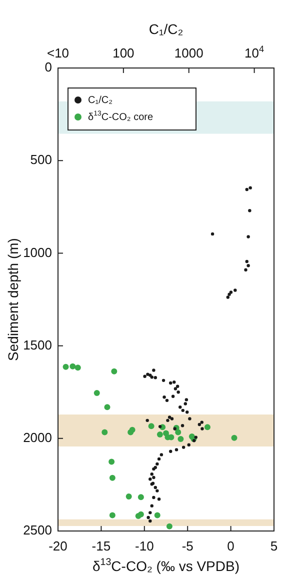 This screenshot has height=583, width=300. I want to click on legend-label: C₁/C₂, so click(100, 100).